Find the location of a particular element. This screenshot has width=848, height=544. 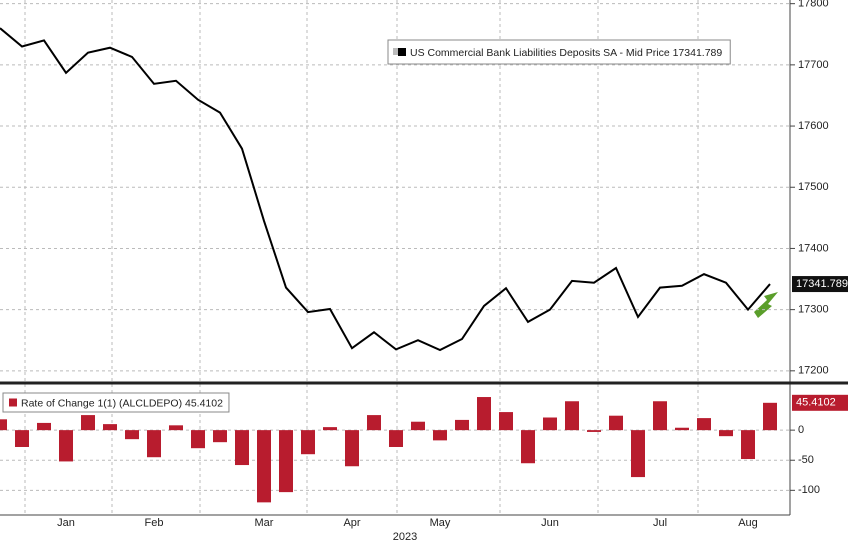

last-value-label: 45.4102 is located at coordinates (816, 403).